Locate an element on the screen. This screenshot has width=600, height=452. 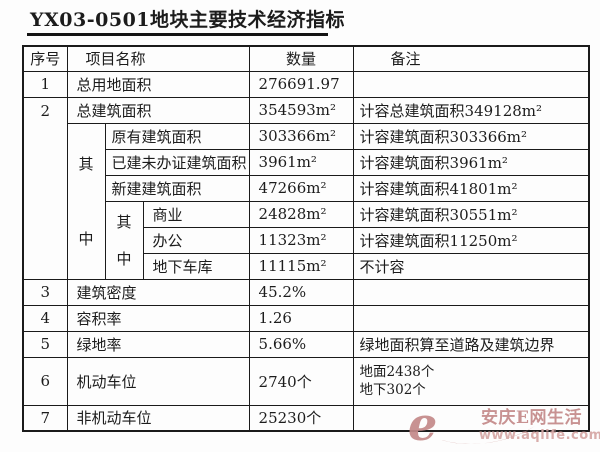
cell-name: 办公 is located at coordinates (196, 240).